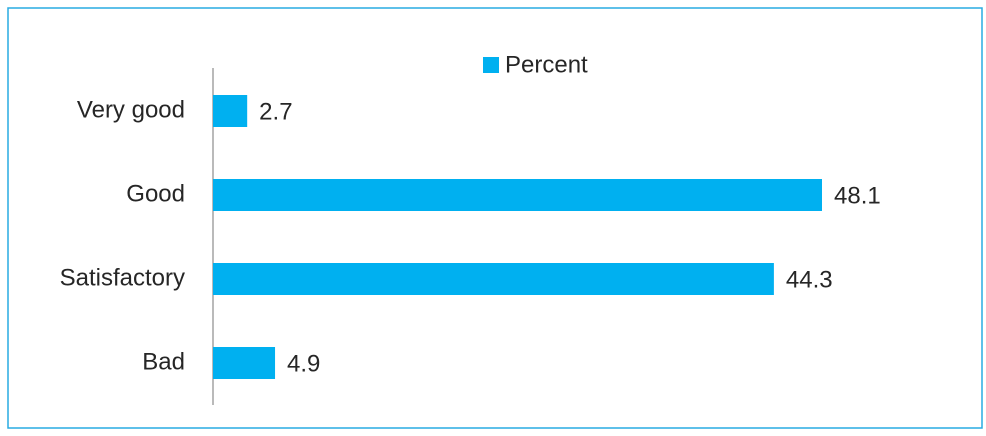  What do you see at coordinates (809, 279) in the screenshot?
I see `data-label: 44.3` at bounding box center [809, 279].